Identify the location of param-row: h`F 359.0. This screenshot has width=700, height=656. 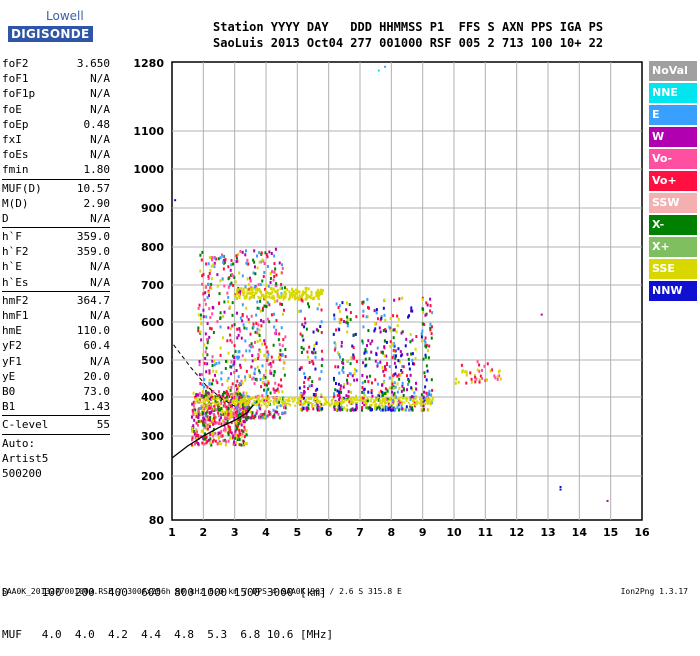
(56, 236).